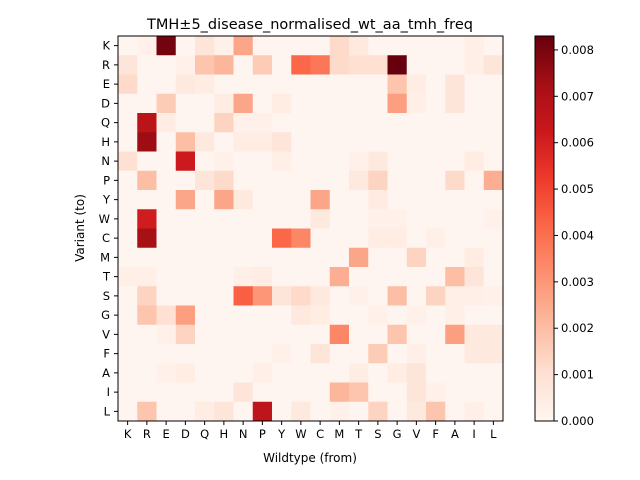 The height and width of the screenshot is (480, 640). What do you see at coordinates (301, 277) in the screenshot?
I see `heatmap-cell-T-W` at bounding box center [301, 277].